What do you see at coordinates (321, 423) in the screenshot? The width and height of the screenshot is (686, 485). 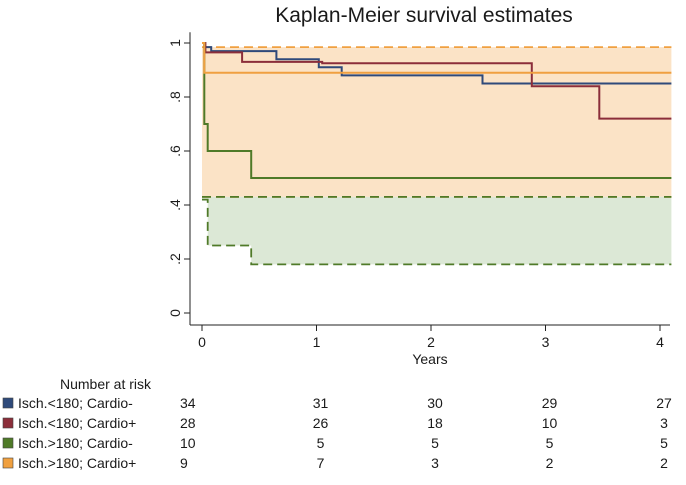 I see `risk-count: 26` at bounding box center [321, 423].